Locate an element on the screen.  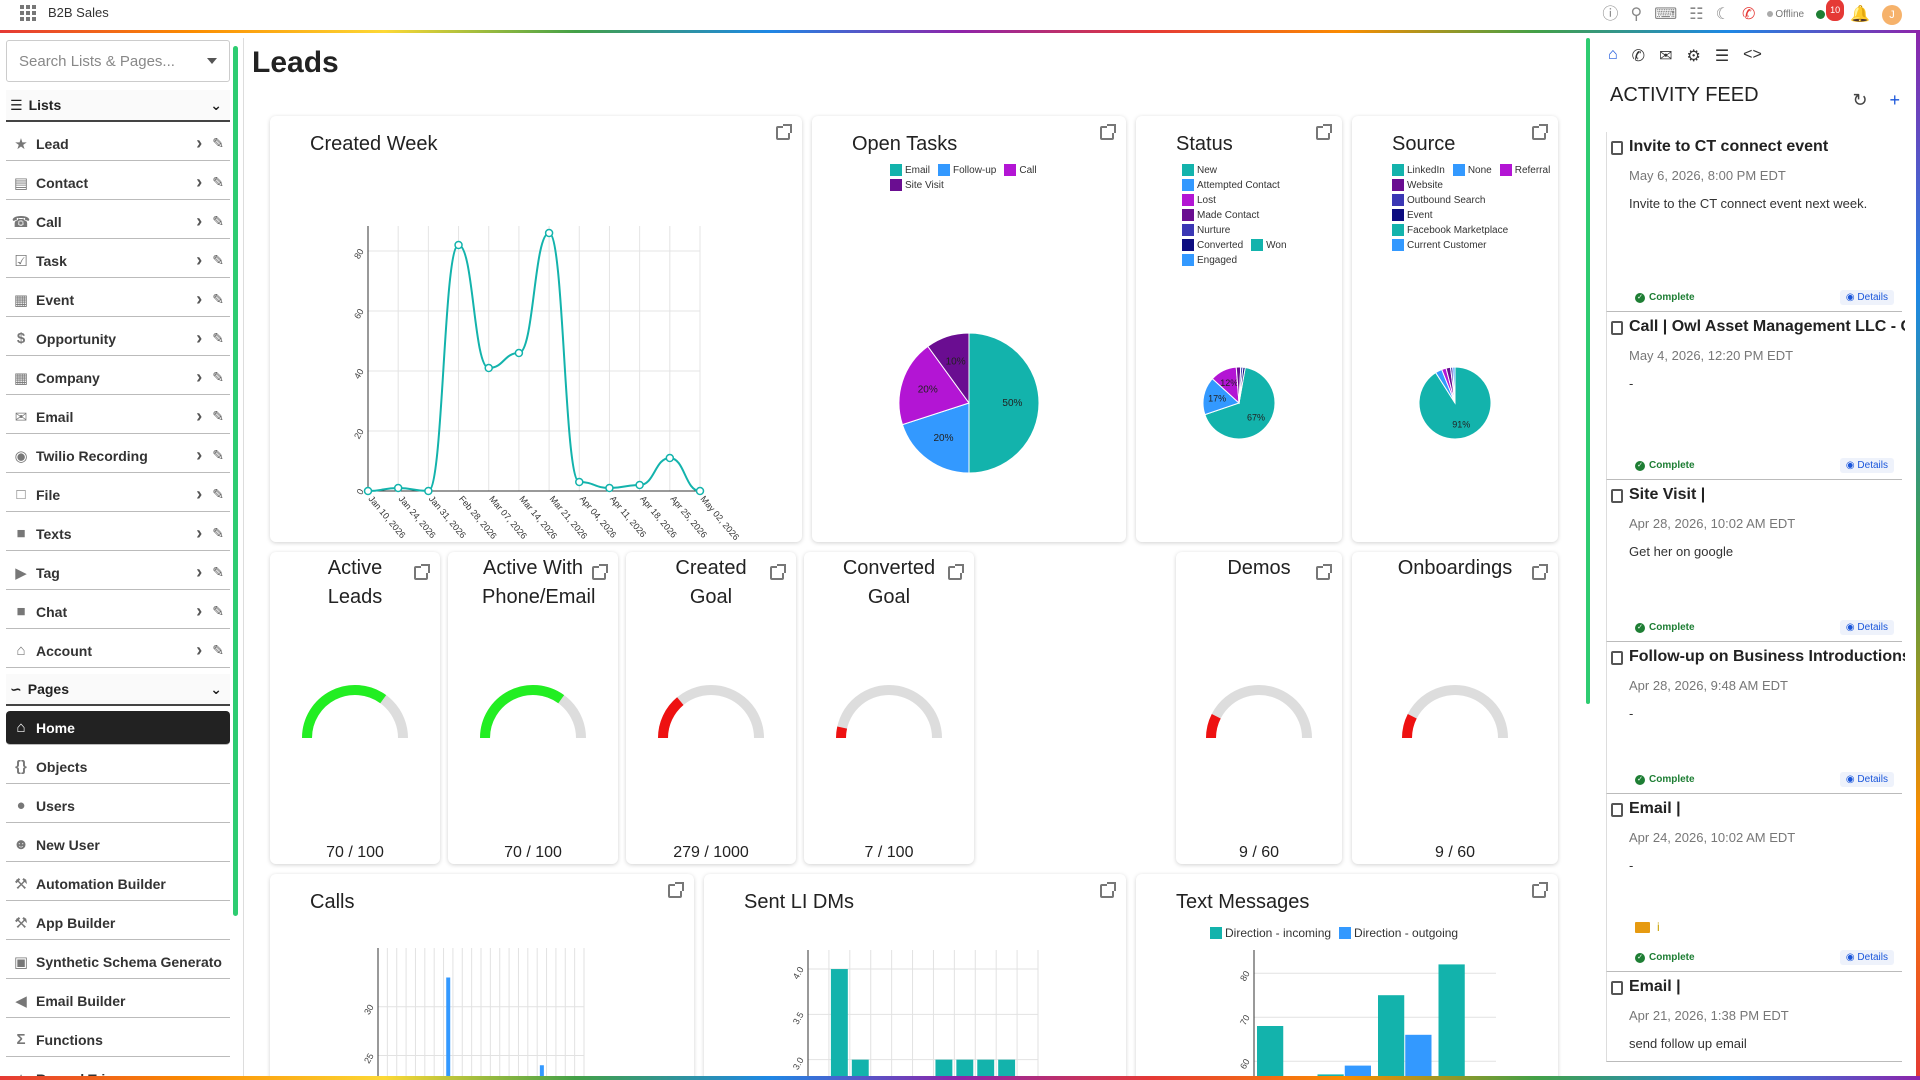
robot-icon: ⚙ is located at coordinates (1693, 56).